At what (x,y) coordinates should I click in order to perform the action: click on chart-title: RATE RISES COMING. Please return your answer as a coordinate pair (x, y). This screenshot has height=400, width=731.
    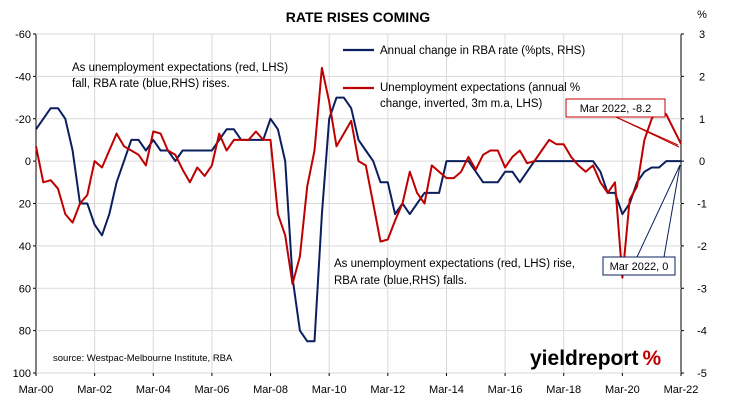
    Looking at the image, I should click on (358, 17).